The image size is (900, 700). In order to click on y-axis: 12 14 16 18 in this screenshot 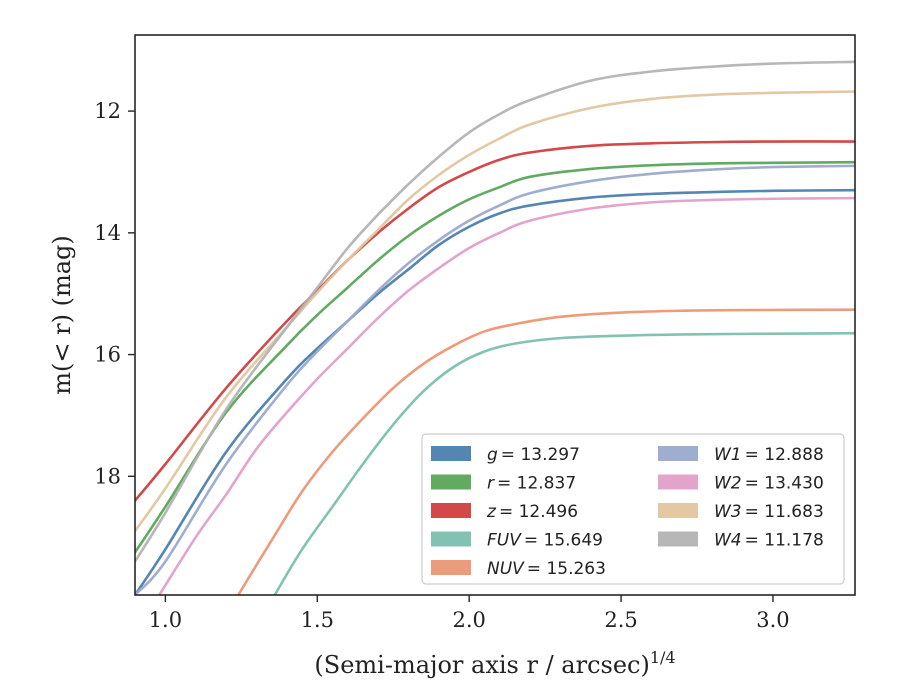, I will do `click(114, 293)`.